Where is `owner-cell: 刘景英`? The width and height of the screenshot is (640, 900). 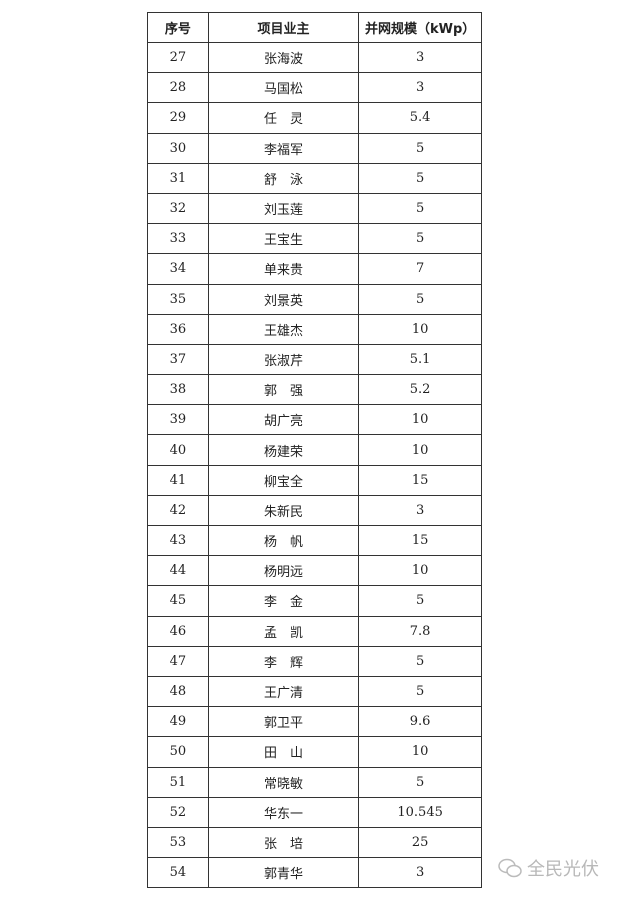 owner-cell: 刘景英 is located at coordinates (283, 299).